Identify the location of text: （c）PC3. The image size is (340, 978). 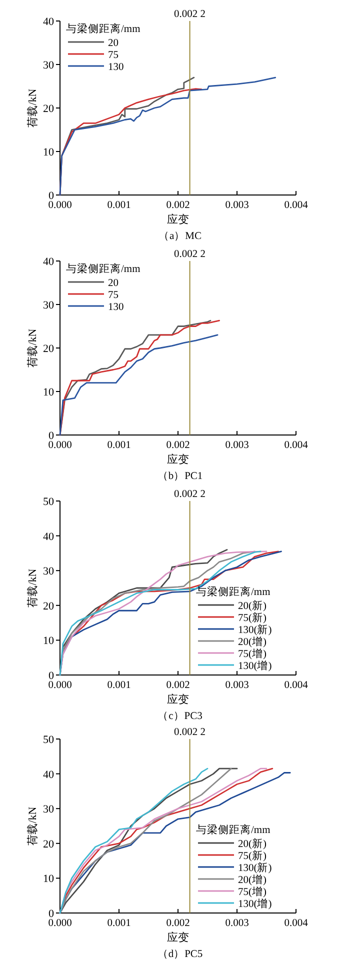
(180, 716).